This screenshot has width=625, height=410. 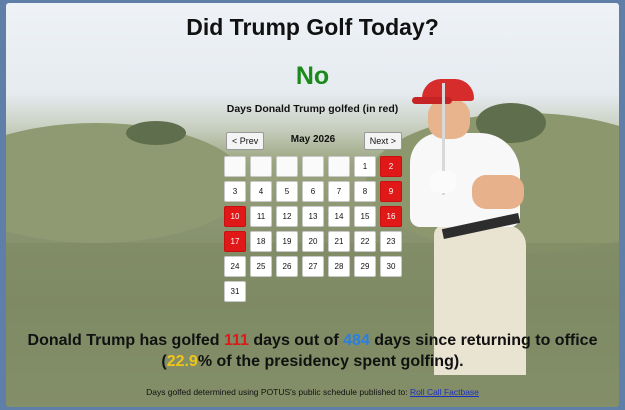 What do you see at coordinates (365, 266) in the screenshot?
I see `calendar-day: 29` at bounding box center [365, 266].